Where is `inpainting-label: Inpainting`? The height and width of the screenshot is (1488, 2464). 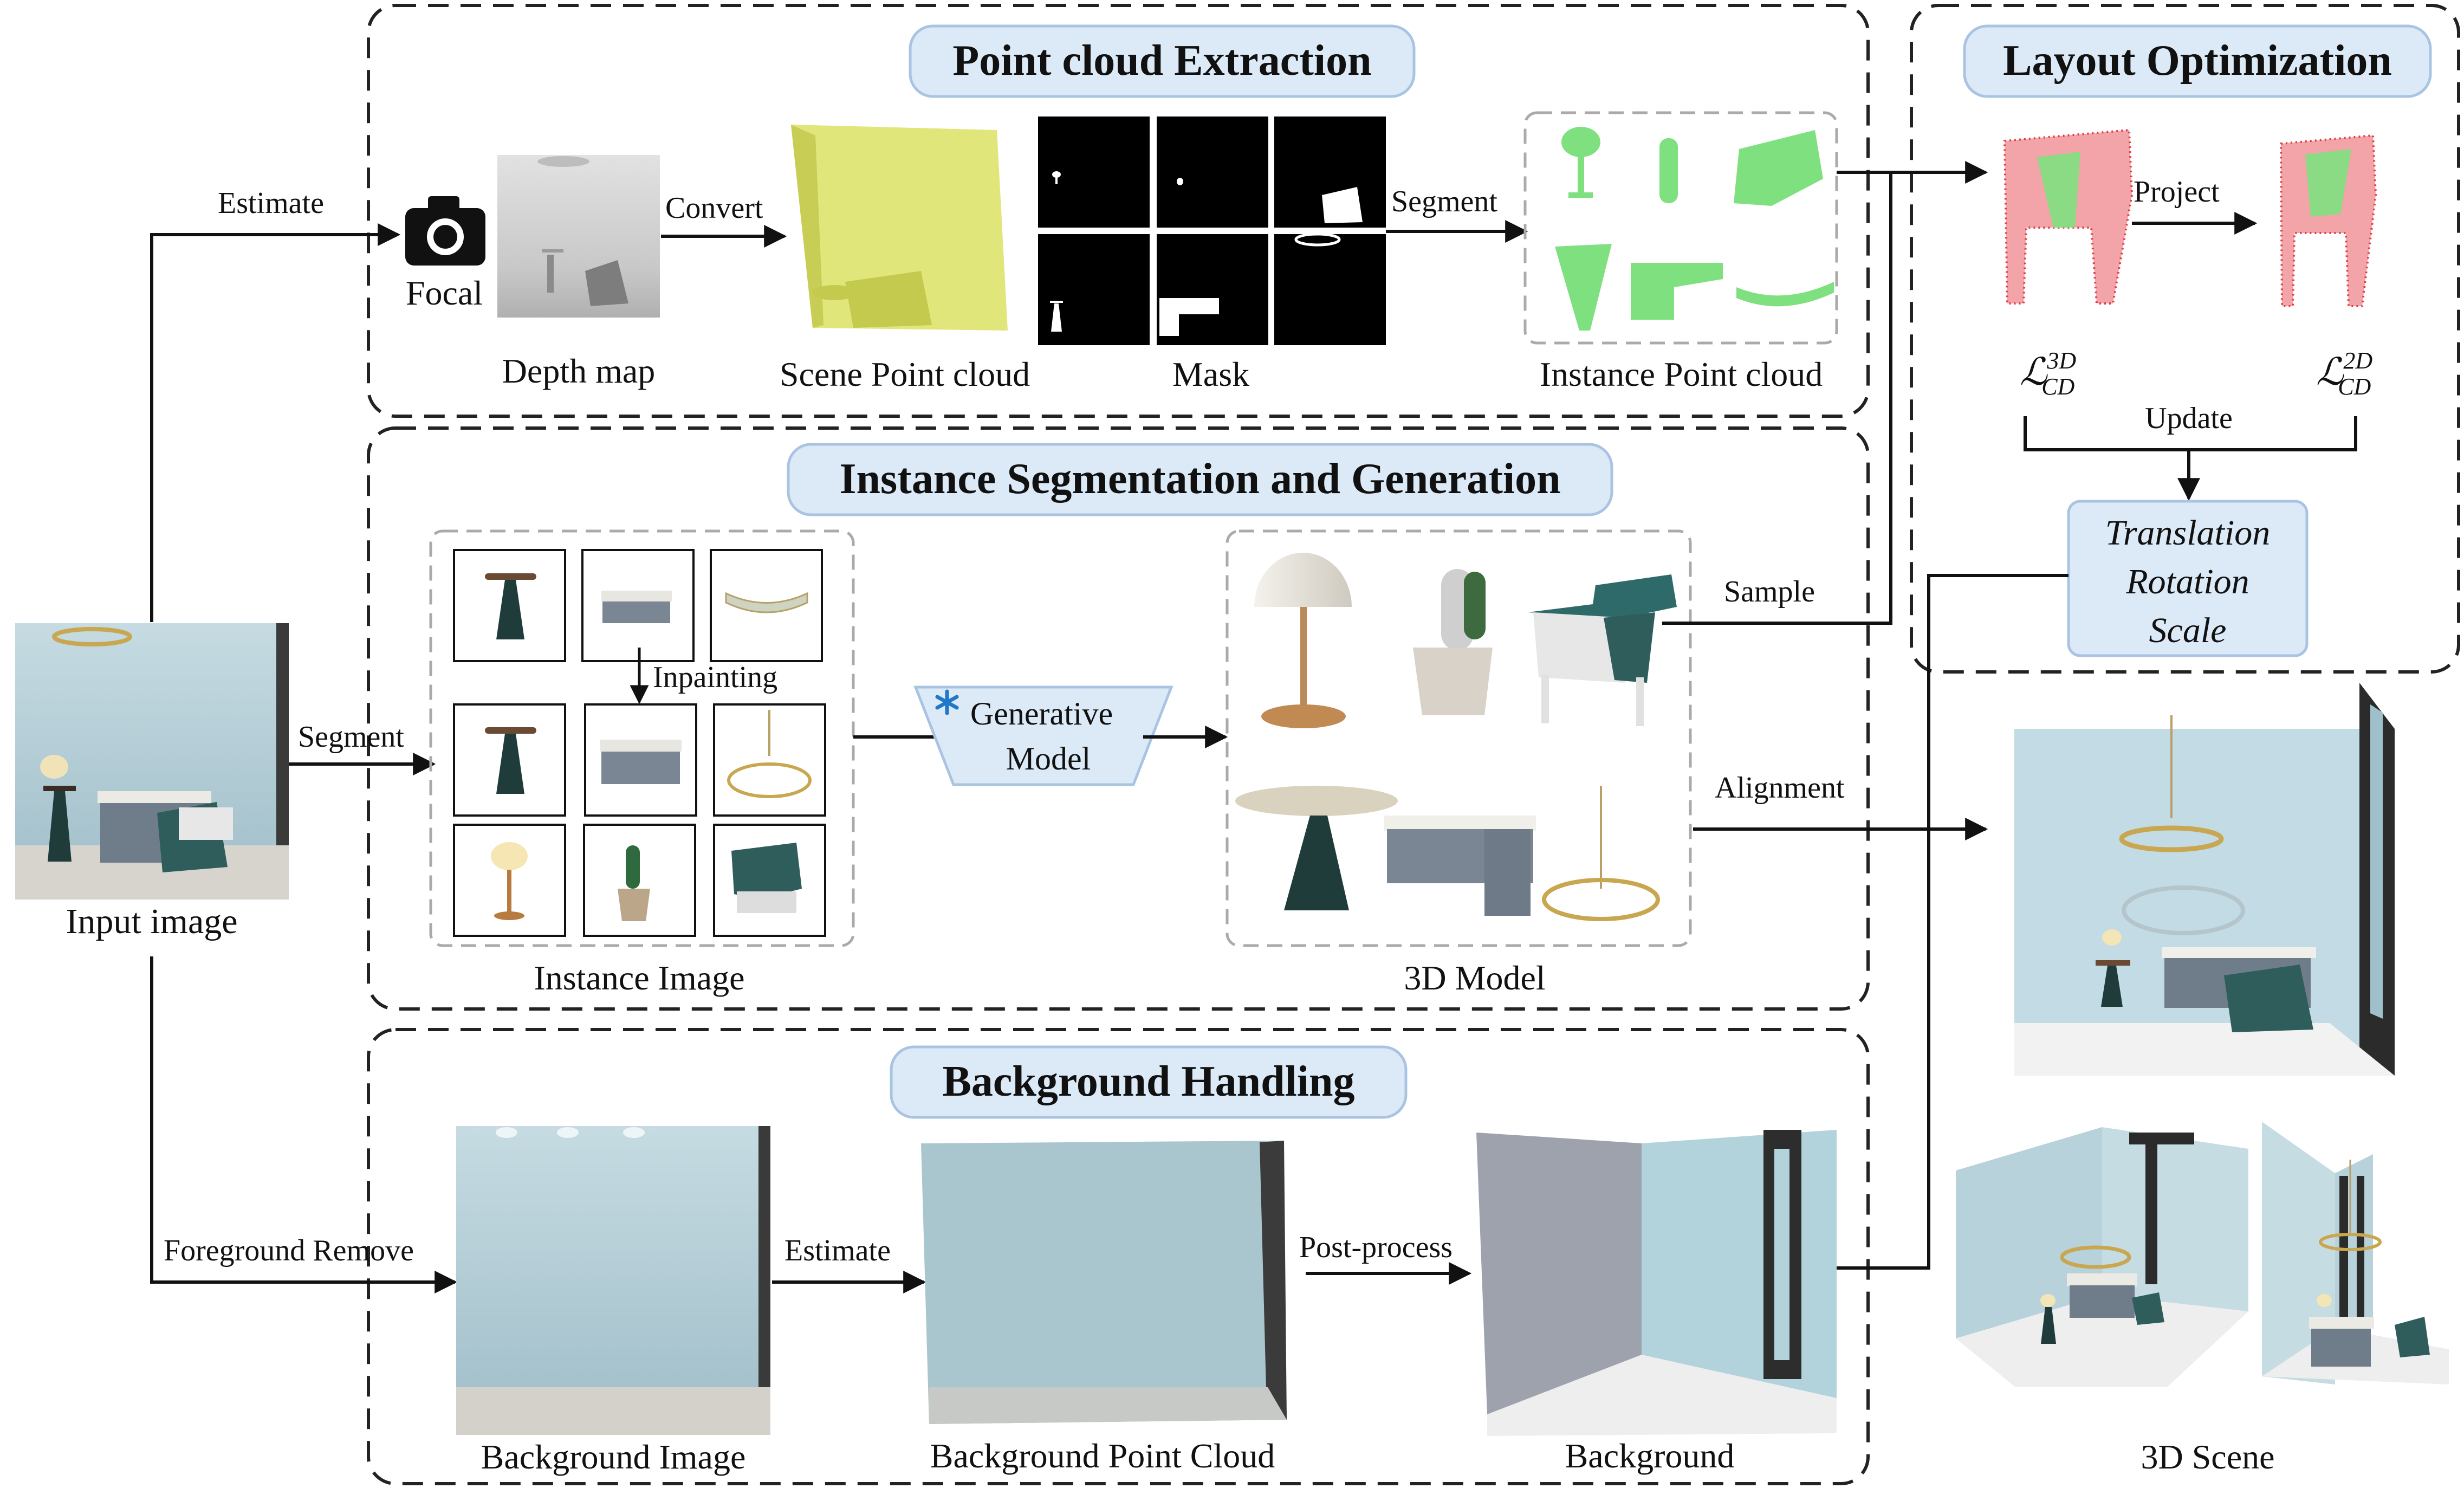
inpainting-label: Inpainting is located at coordinates (715, 677).